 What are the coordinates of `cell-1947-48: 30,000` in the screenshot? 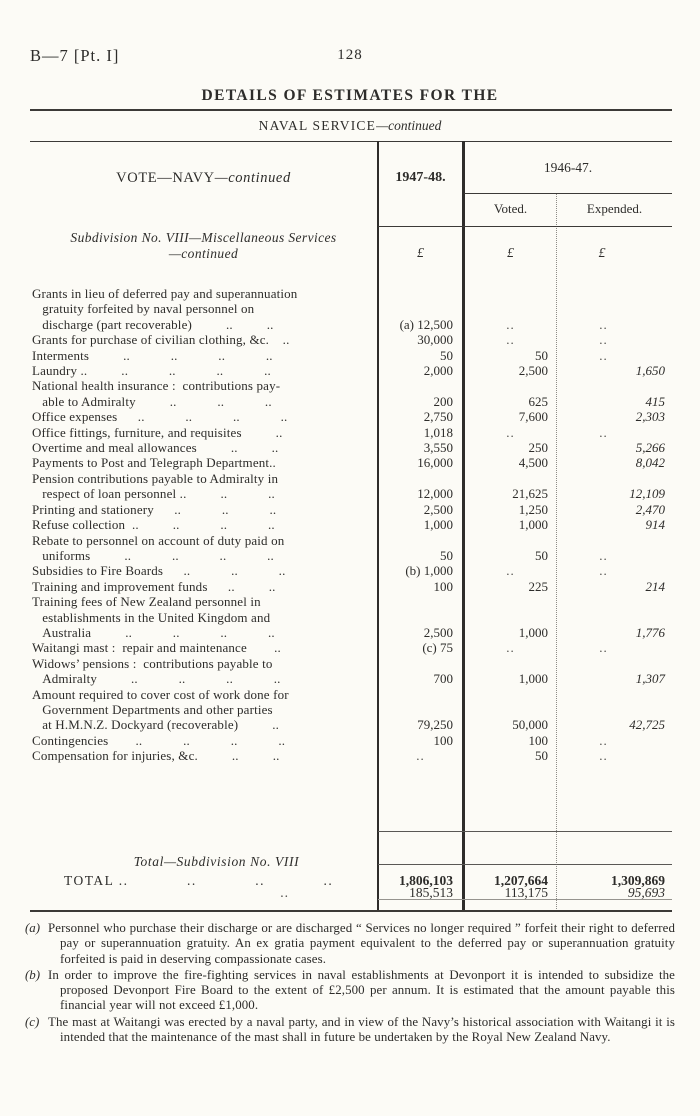 It's located at (435, 340).